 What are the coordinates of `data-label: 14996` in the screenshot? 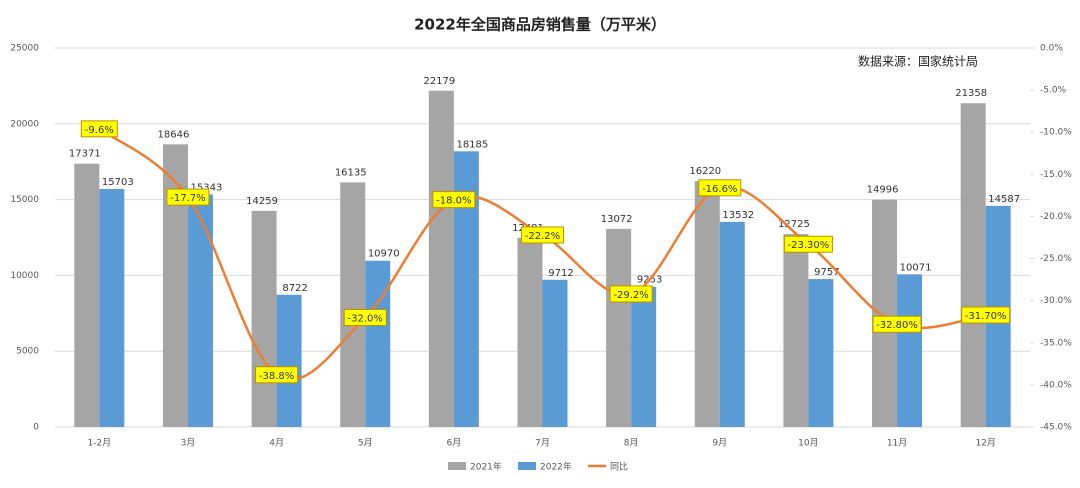 It's located at (883, 190).